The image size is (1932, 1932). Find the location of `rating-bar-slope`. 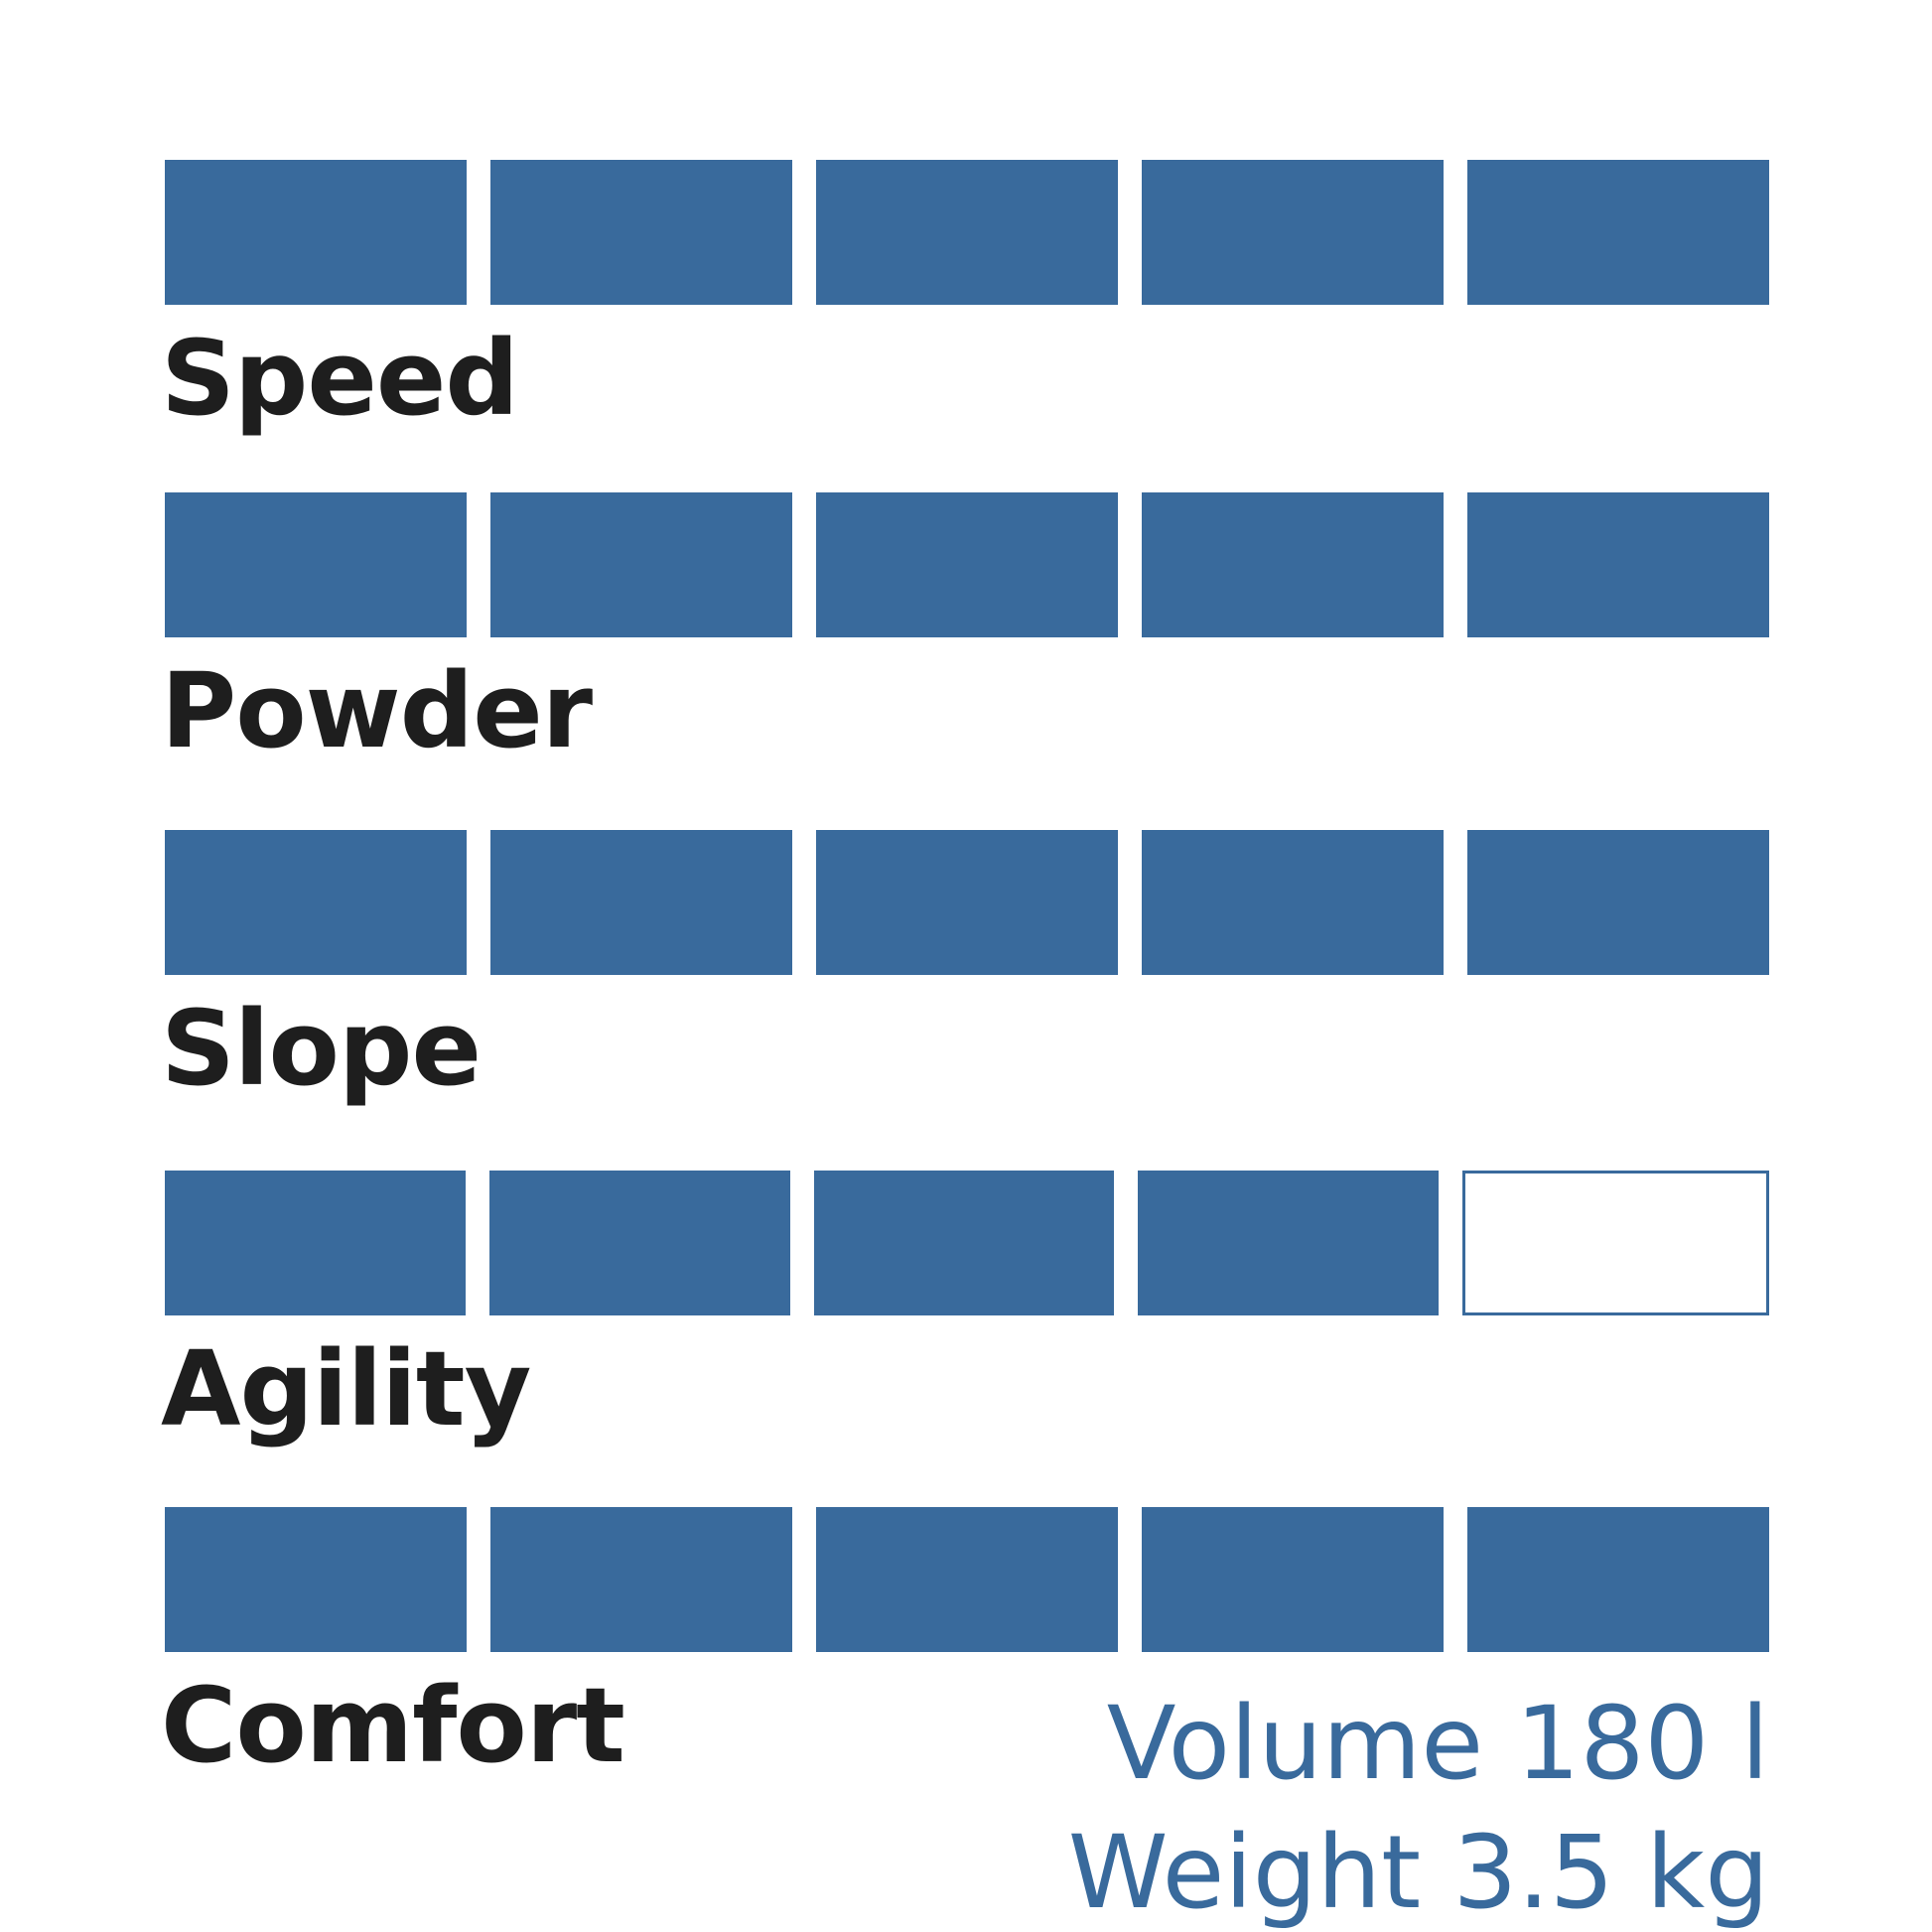

rating-bar-slope is located at coordinates (967, 902).